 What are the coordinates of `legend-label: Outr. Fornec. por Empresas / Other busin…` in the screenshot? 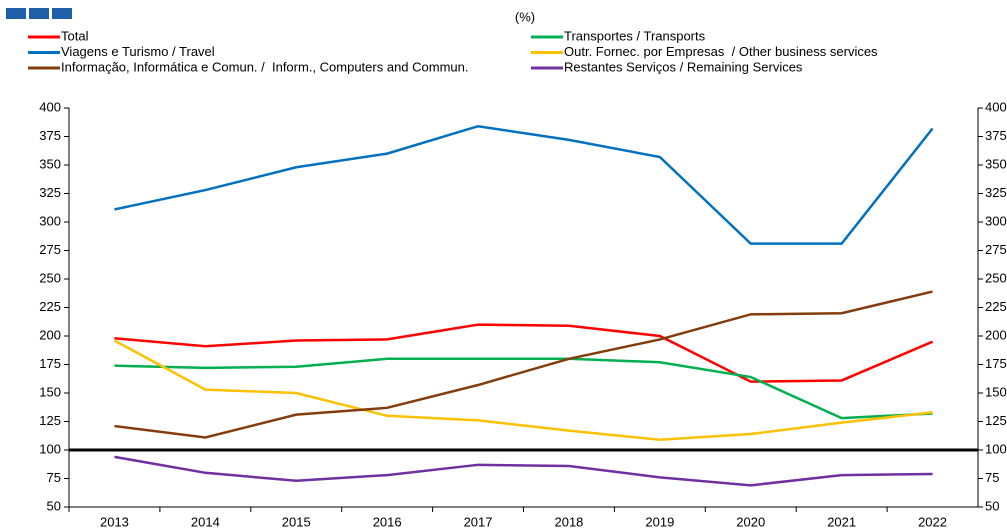 It's located at (721, 51).